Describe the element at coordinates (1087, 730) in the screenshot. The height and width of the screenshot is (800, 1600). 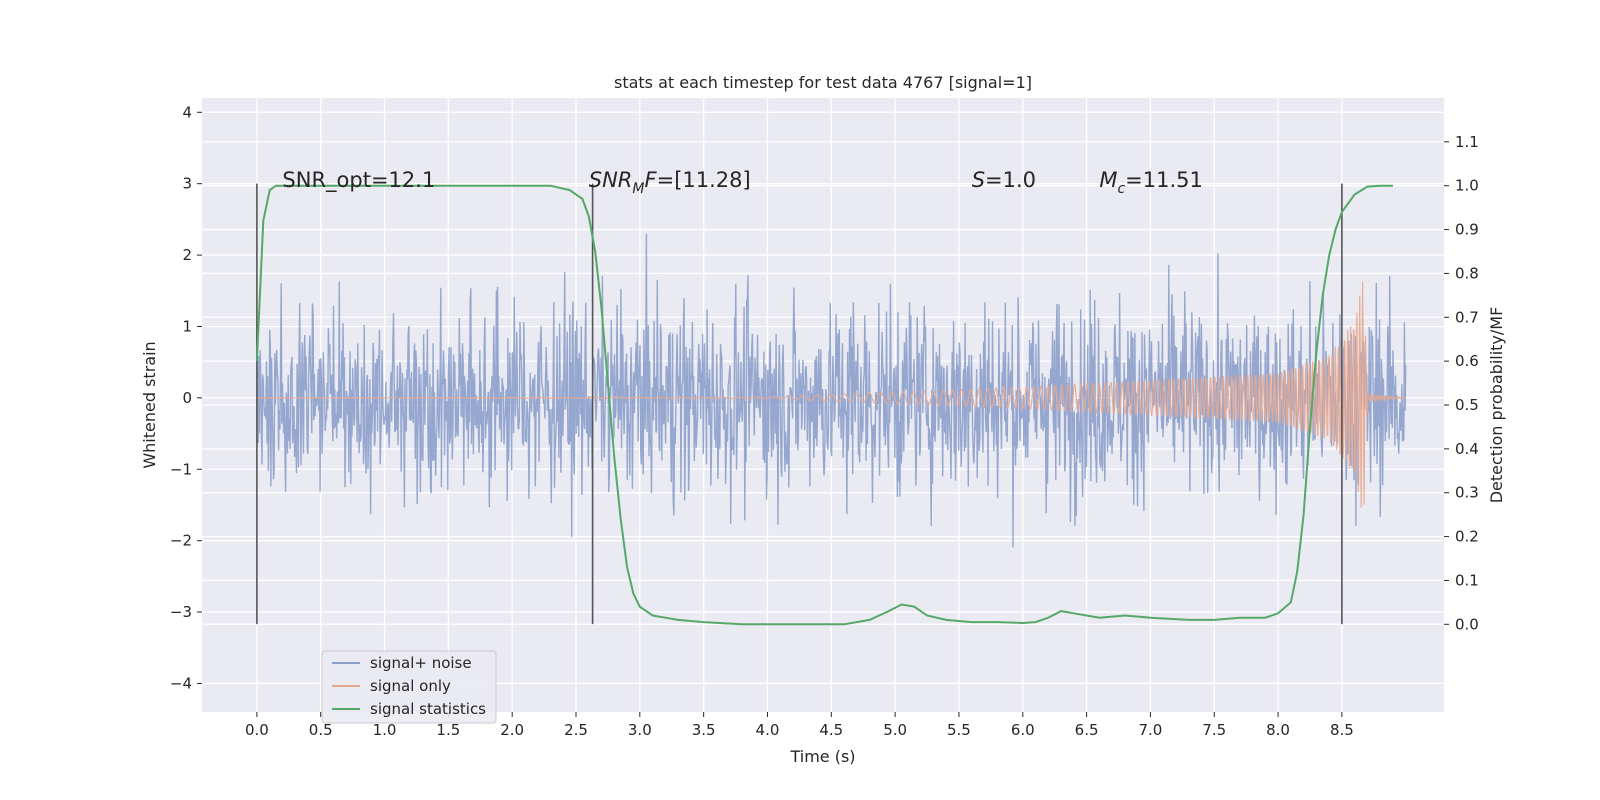
I see `x-tick-label-13: 6.5` at that location.